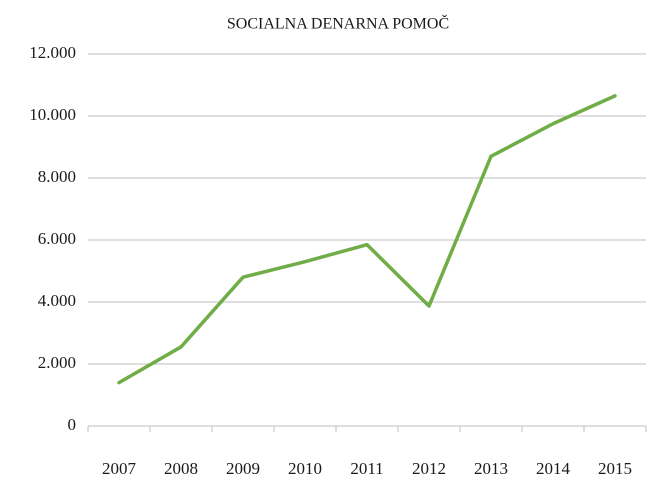 The width and height of the screenshot is (648, 481). Describe the element at coordinates (366, 468) in the screenshot. I see `x-tick-label: 2011` at that location.